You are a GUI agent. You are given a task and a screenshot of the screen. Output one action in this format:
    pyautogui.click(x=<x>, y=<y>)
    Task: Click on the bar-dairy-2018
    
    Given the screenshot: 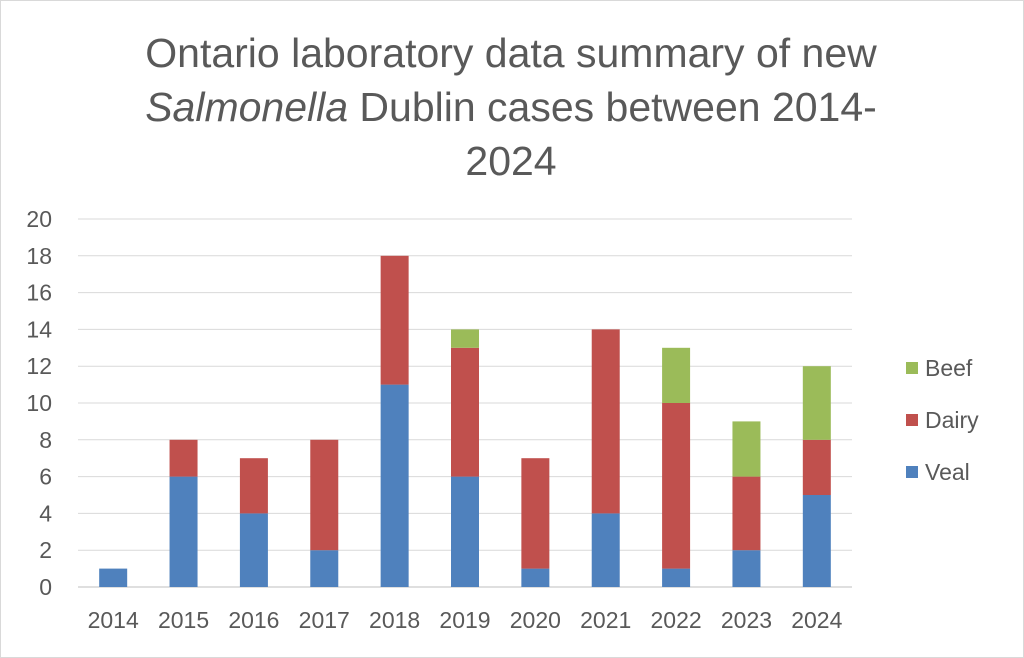 What is the action you would take?
    pyautogui.click(x=394, y=320)
    